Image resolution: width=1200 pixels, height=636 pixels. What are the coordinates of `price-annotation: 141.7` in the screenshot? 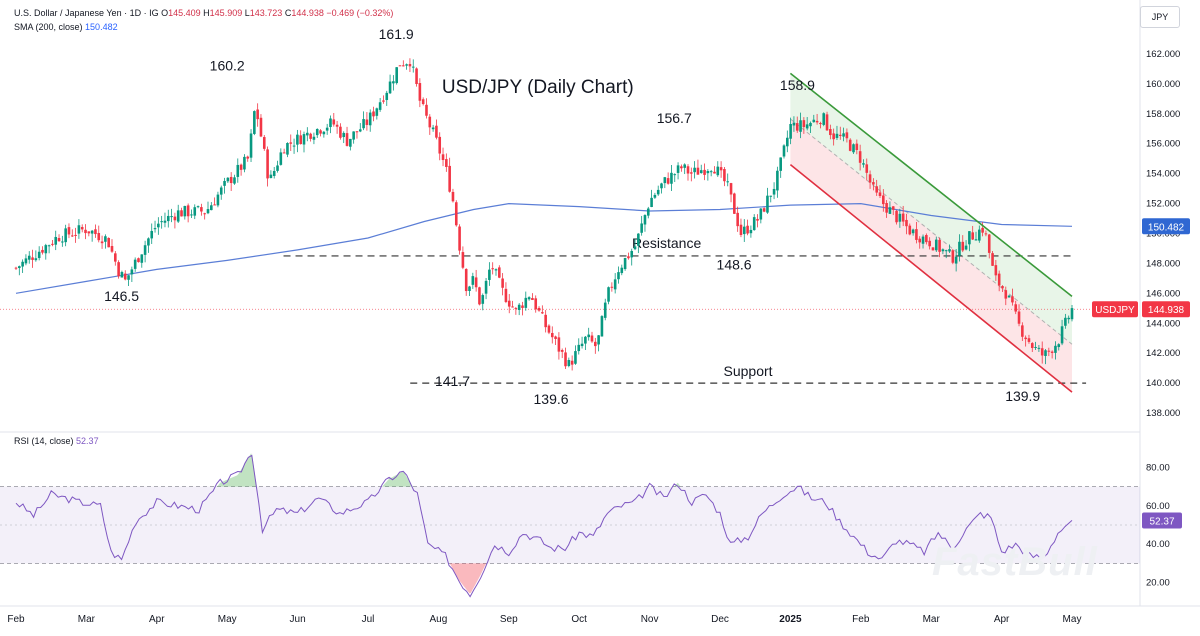 It's located at (452, 381).